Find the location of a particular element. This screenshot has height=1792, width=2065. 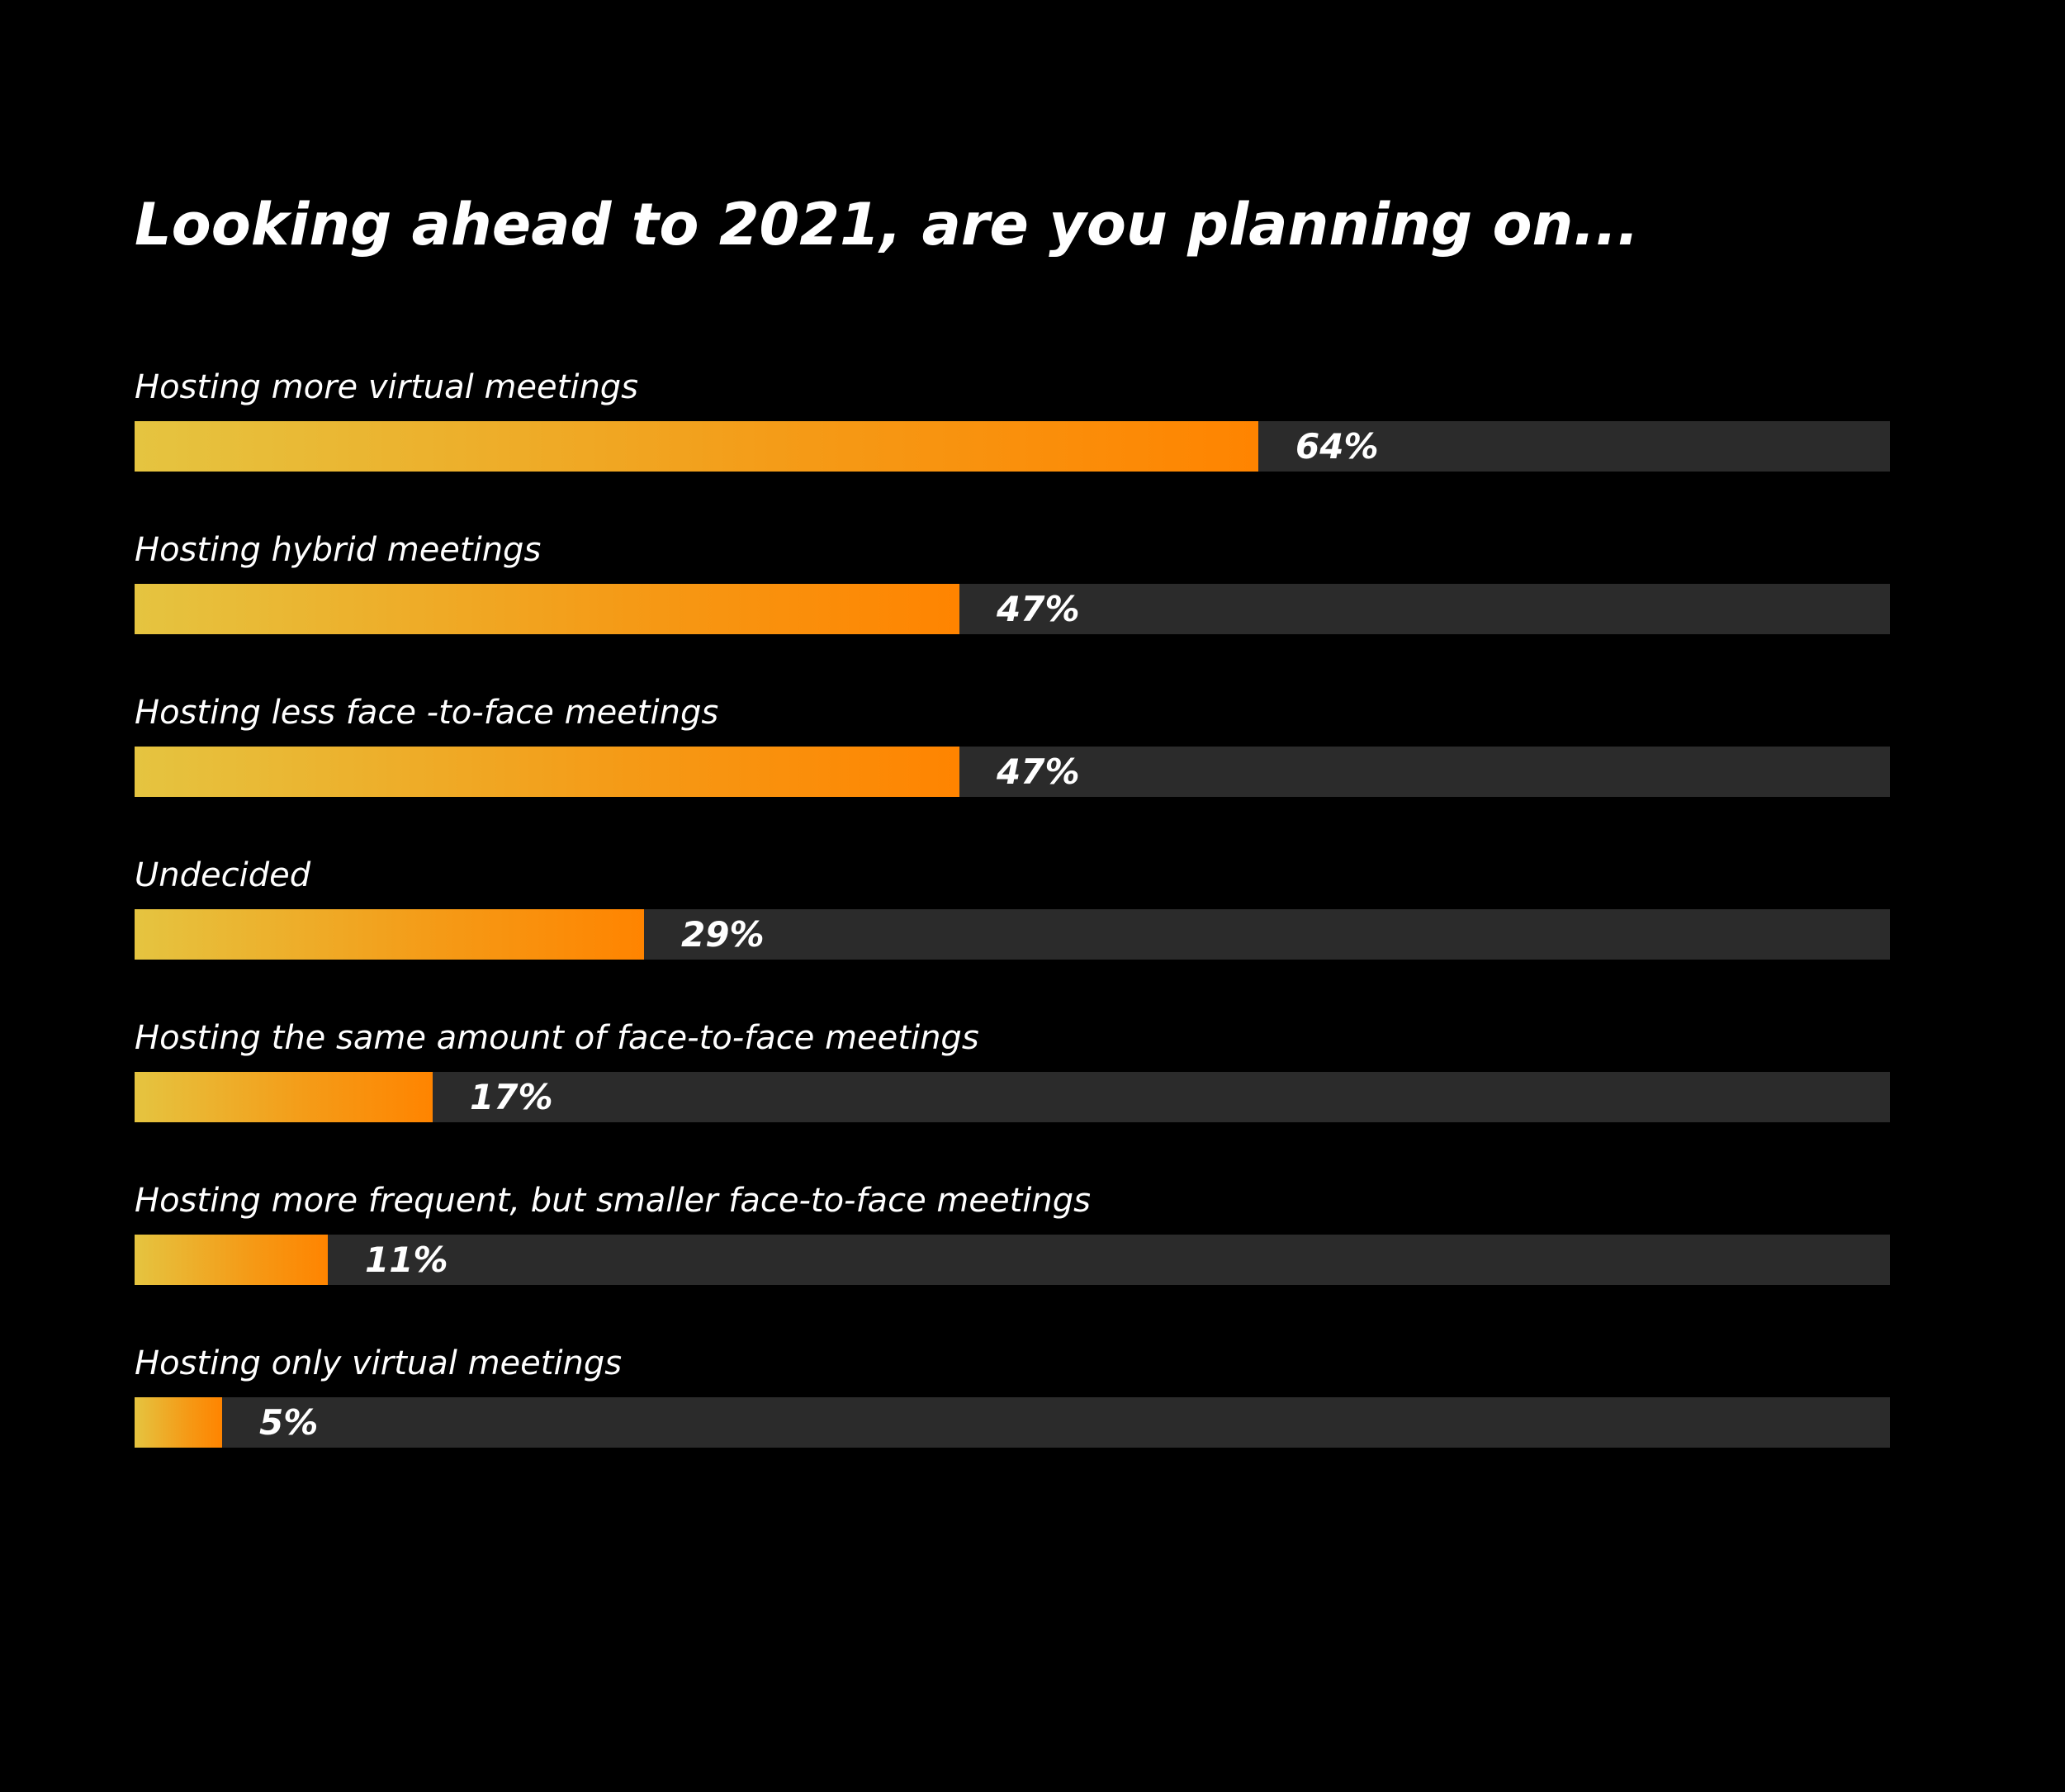

bar-row: Hosting less face -to-face meetings 47% is located at coordinates (1012, 754).